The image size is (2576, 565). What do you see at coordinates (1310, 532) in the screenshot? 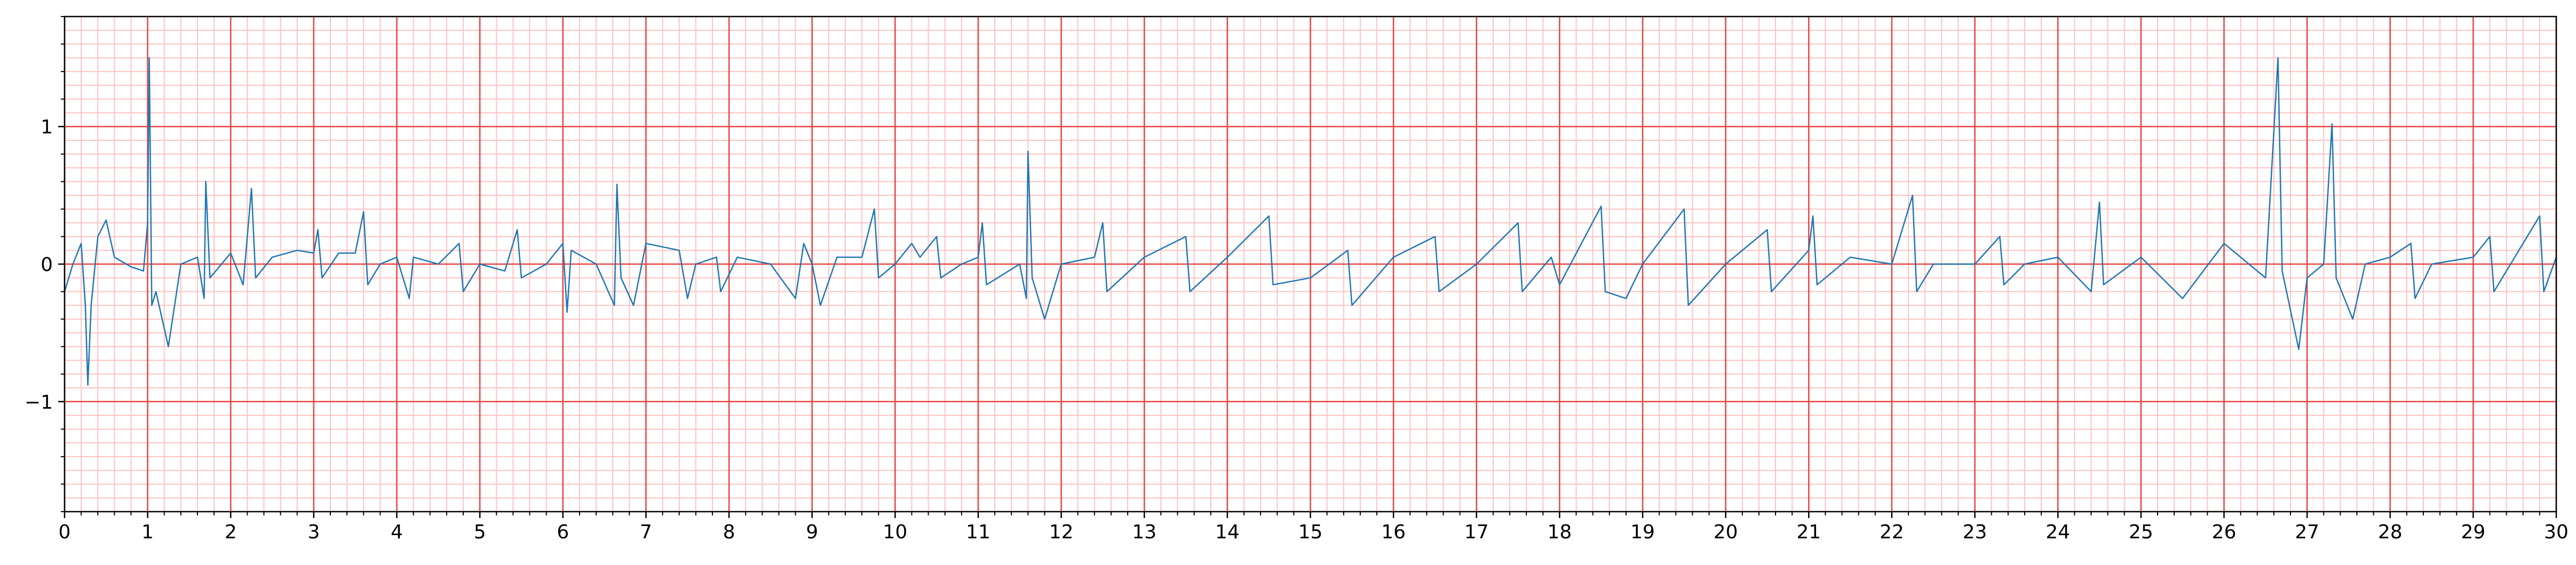
I see `x-tick-label: 15` at bounding box center [1310, 532].